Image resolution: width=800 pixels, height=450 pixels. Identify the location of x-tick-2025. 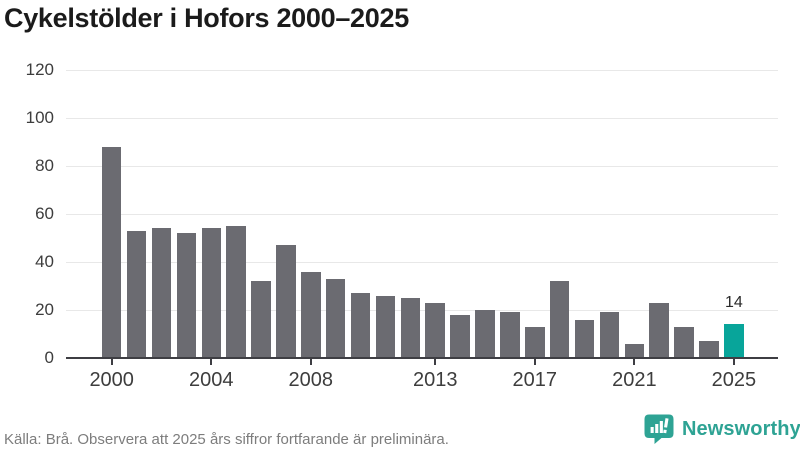
(733, 362).